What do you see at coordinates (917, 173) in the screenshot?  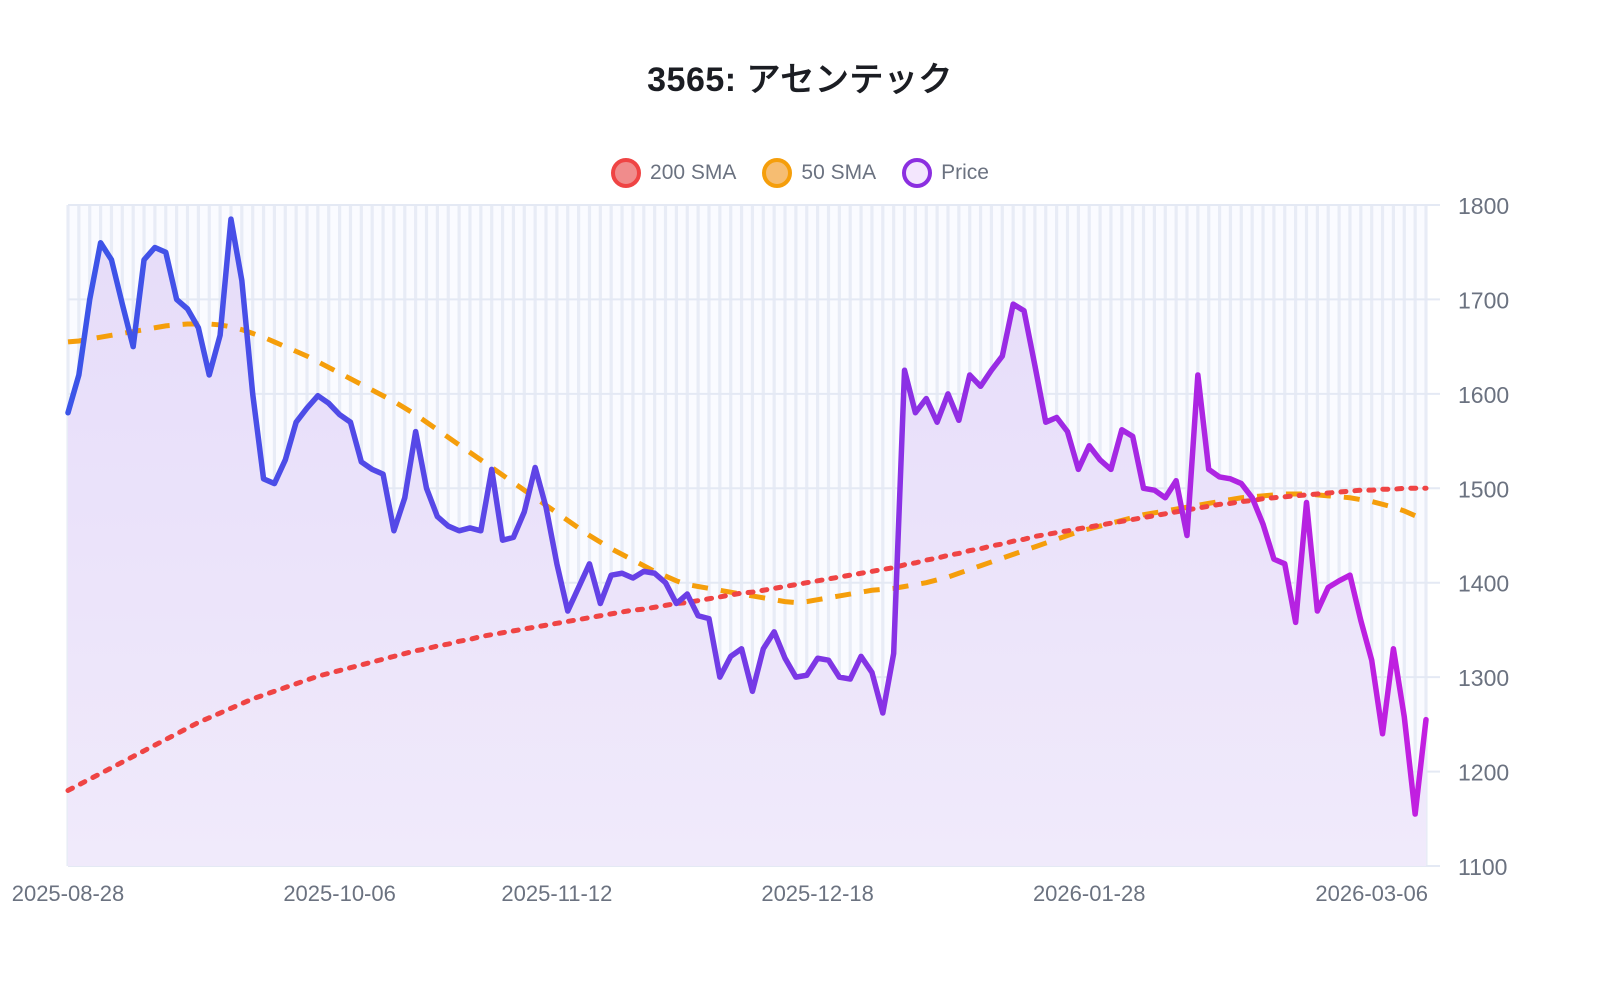 I see `legend-swatch-price` at bounding box center [917, 173].